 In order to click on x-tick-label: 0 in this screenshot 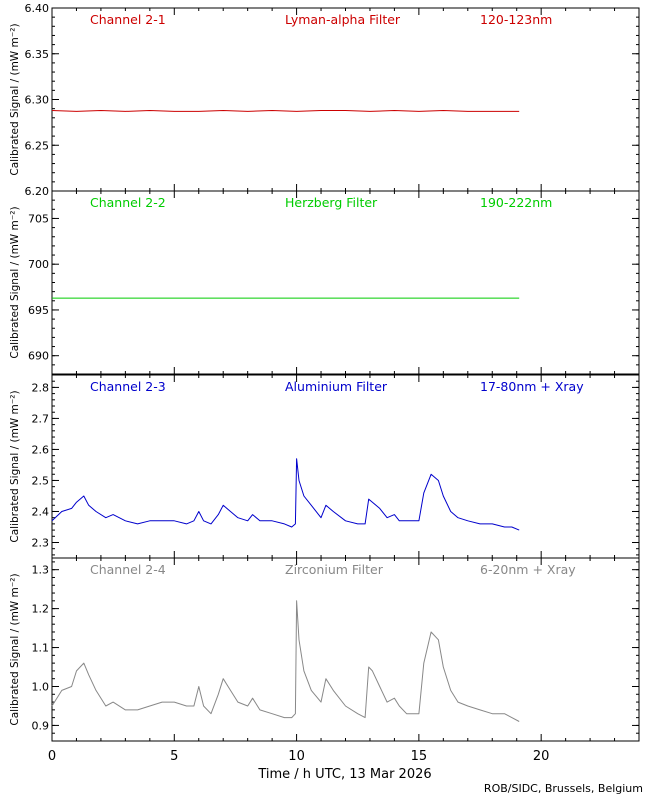, I will do `click(52, 756)`.